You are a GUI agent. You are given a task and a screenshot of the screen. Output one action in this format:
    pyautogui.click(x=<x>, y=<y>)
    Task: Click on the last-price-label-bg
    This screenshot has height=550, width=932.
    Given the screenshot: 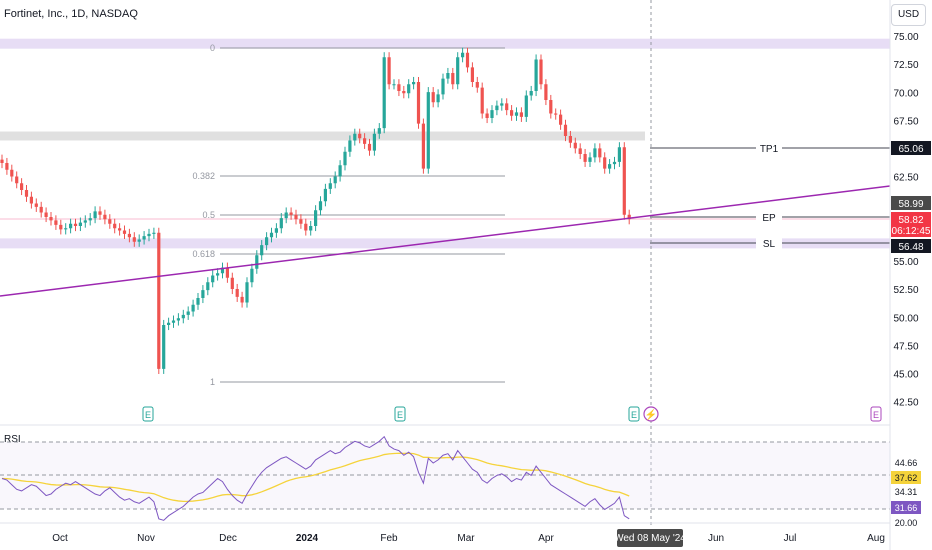 What is the action you would take?
    pyautogui.click(x=911, y=219)
    